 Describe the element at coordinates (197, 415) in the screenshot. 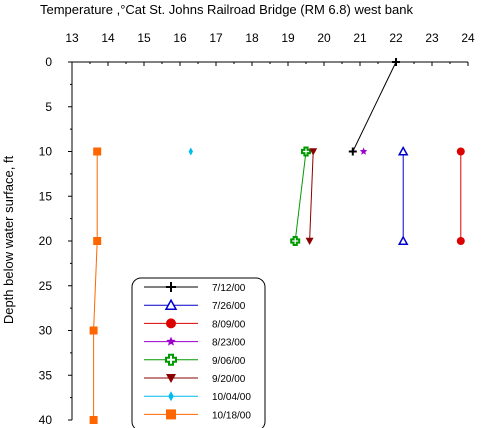

I see `legend-item: 10/18/00` at that location.